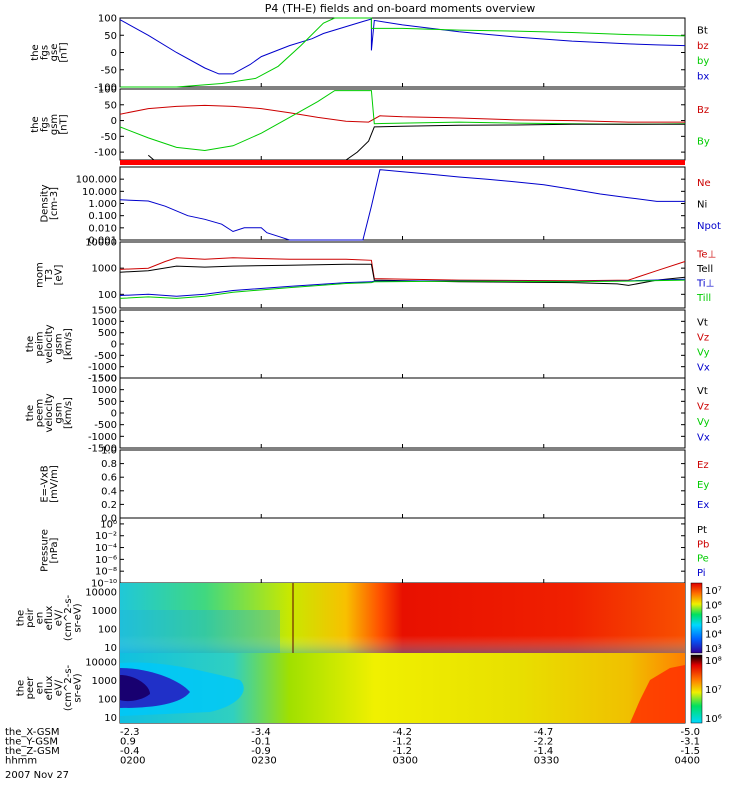  Describe the element at coordinates (261, 751) in the screenshot. I see `x-row-value: -0.9` at that location.